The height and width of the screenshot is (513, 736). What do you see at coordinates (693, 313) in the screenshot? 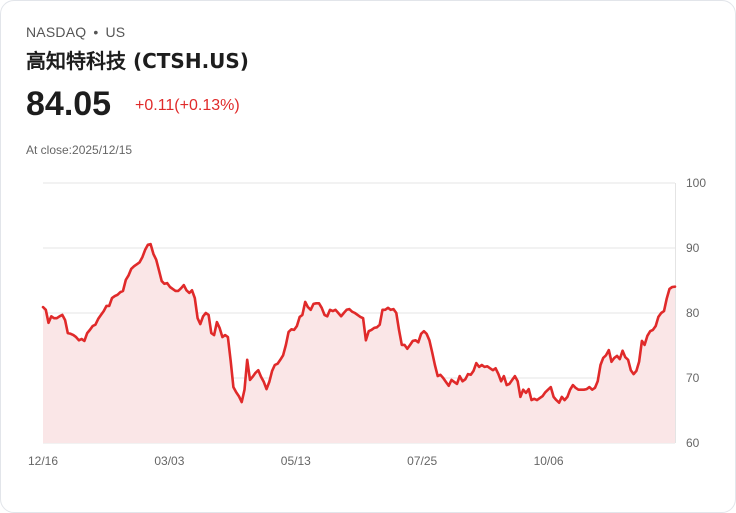
I see `y-tick-label: 80` at bounding box center [693, 313].